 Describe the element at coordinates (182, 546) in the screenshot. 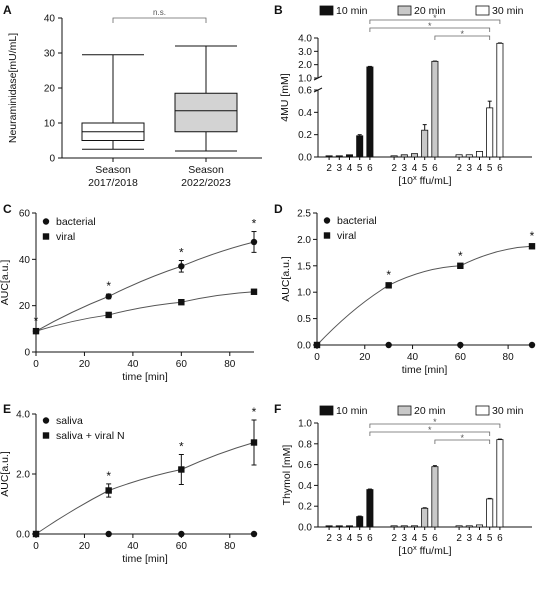

I see `x-tick-label: 60` at that location.